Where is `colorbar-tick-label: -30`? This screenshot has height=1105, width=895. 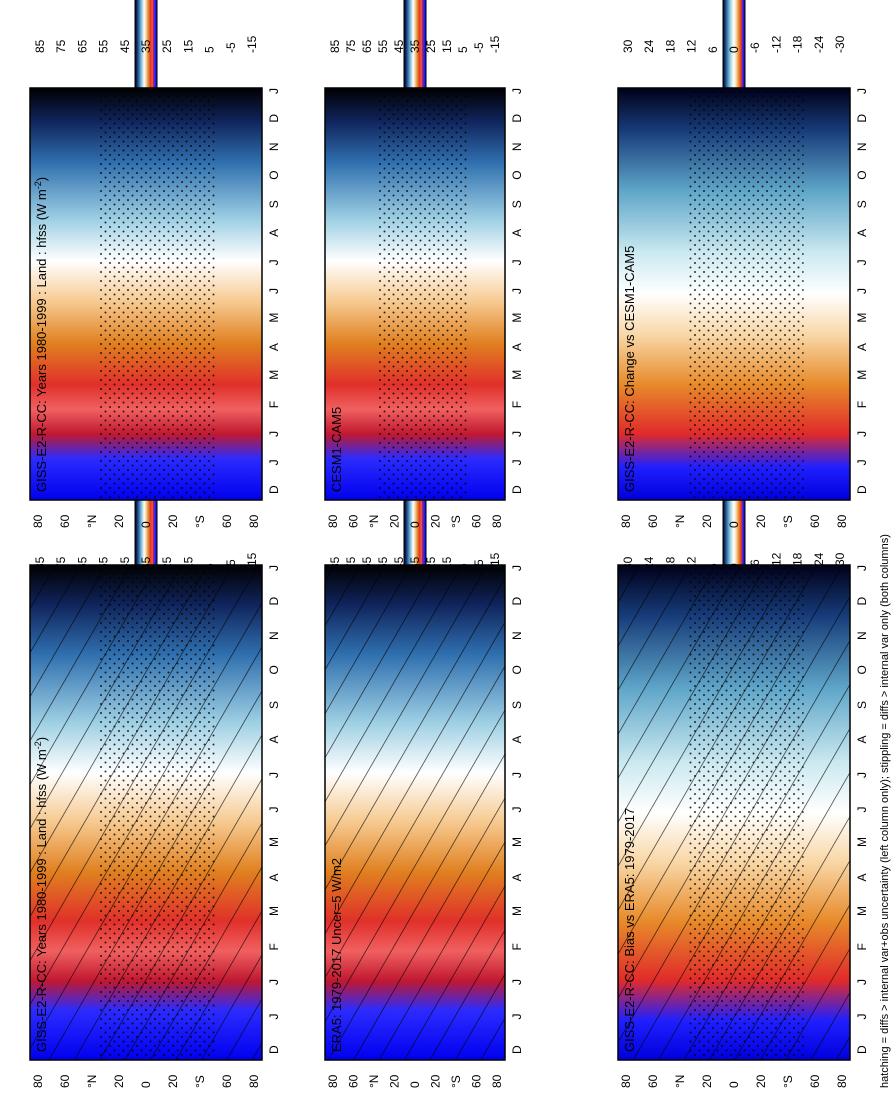 colorbar-tick-label: -30 is located at coordinates (840, 44).